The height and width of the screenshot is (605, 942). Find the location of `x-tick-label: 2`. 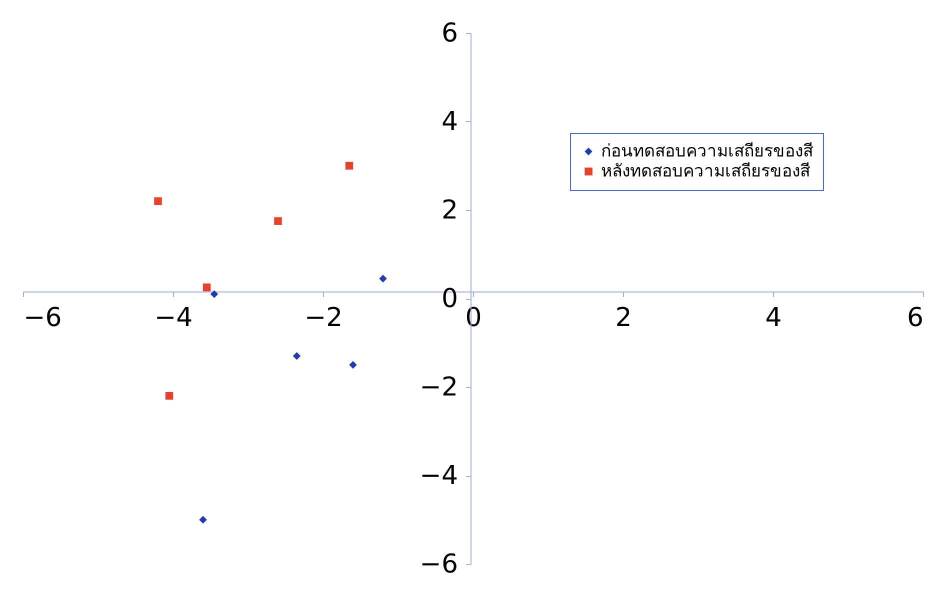

x-tick-label: 2 is located at coordinates (623, 318).